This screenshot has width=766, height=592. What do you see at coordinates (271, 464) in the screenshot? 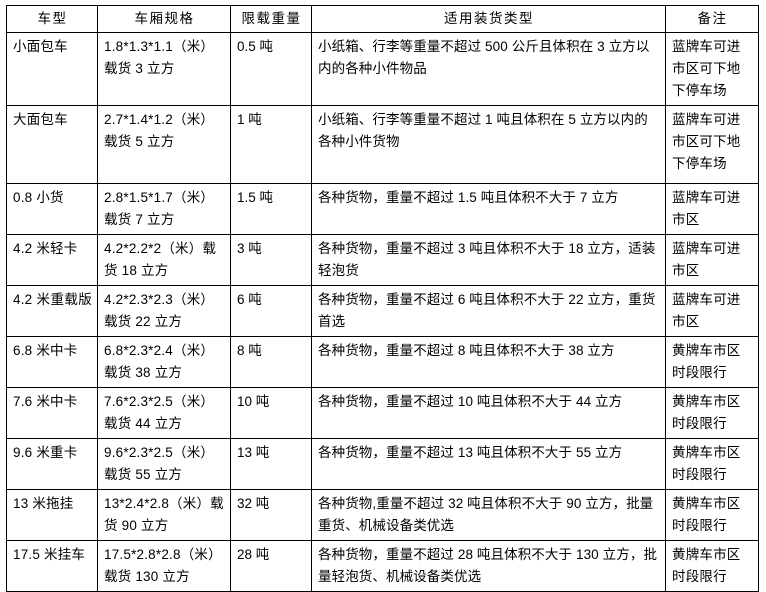
I see `cell-capacity: 13 吨` at bounding box center [271, 464].